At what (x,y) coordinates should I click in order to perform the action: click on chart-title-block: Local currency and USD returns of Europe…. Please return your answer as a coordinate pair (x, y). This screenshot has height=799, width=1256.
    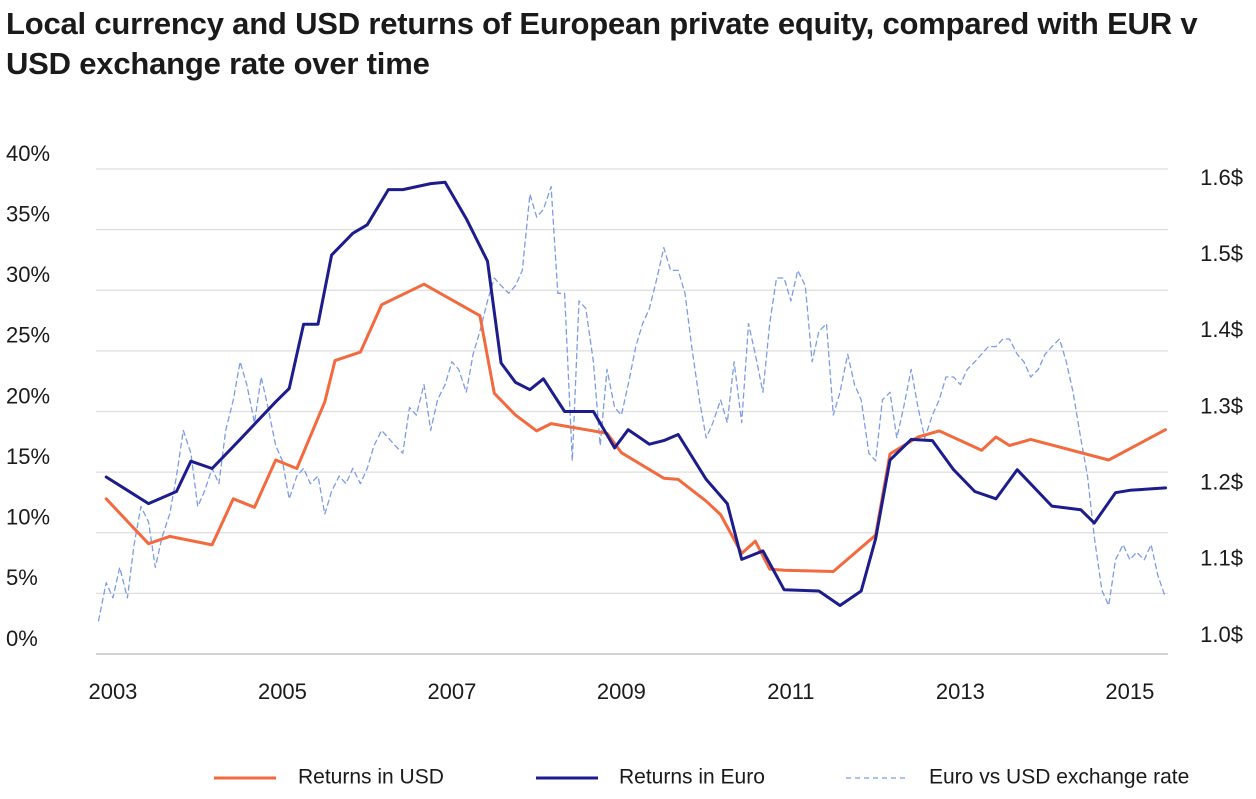
    Looking at the image, I should click on (626, 44).